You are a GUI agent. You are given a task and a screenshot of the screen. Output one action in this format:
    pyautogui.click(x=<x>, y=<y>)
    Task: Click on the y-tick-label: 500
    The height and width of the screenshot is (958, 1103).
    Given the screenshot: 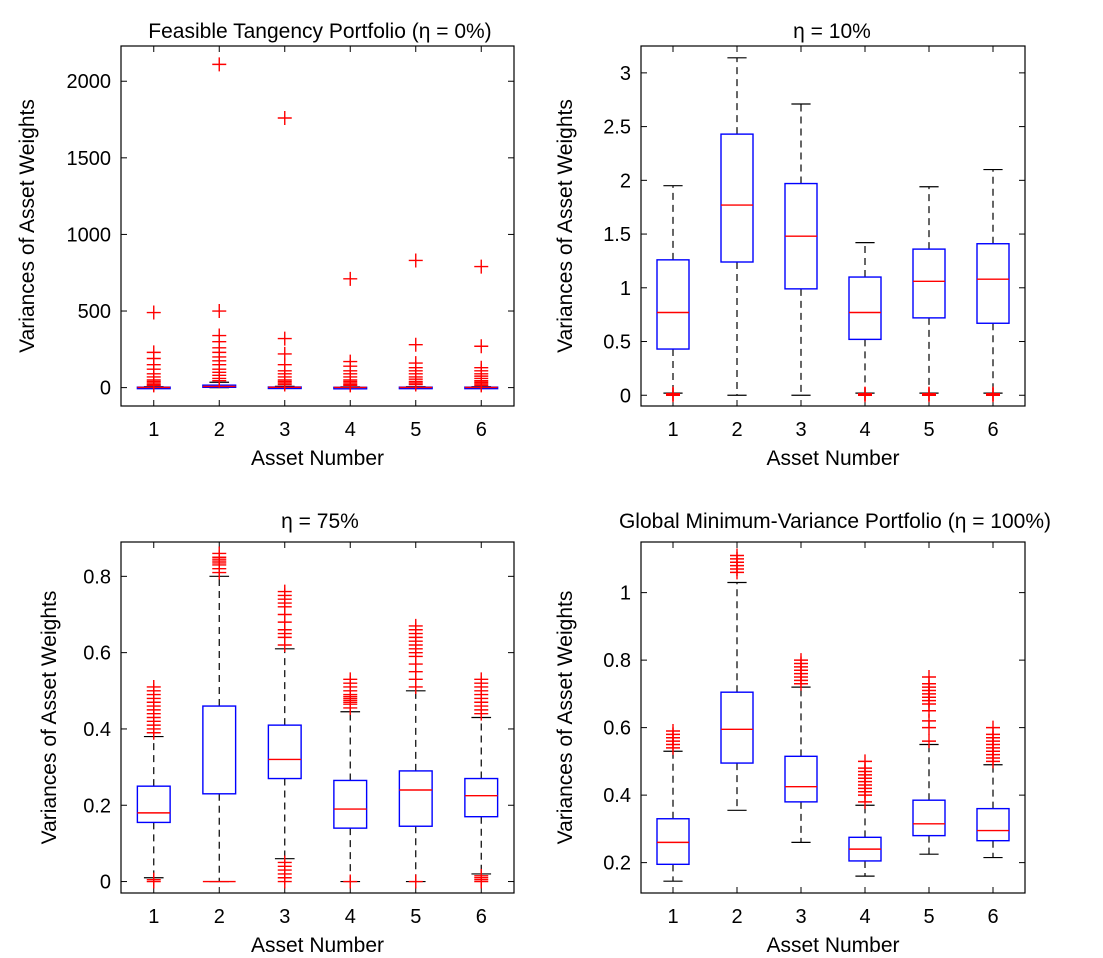 What is the action you would take?
    pyautogui.click(x=94, y=312)
    